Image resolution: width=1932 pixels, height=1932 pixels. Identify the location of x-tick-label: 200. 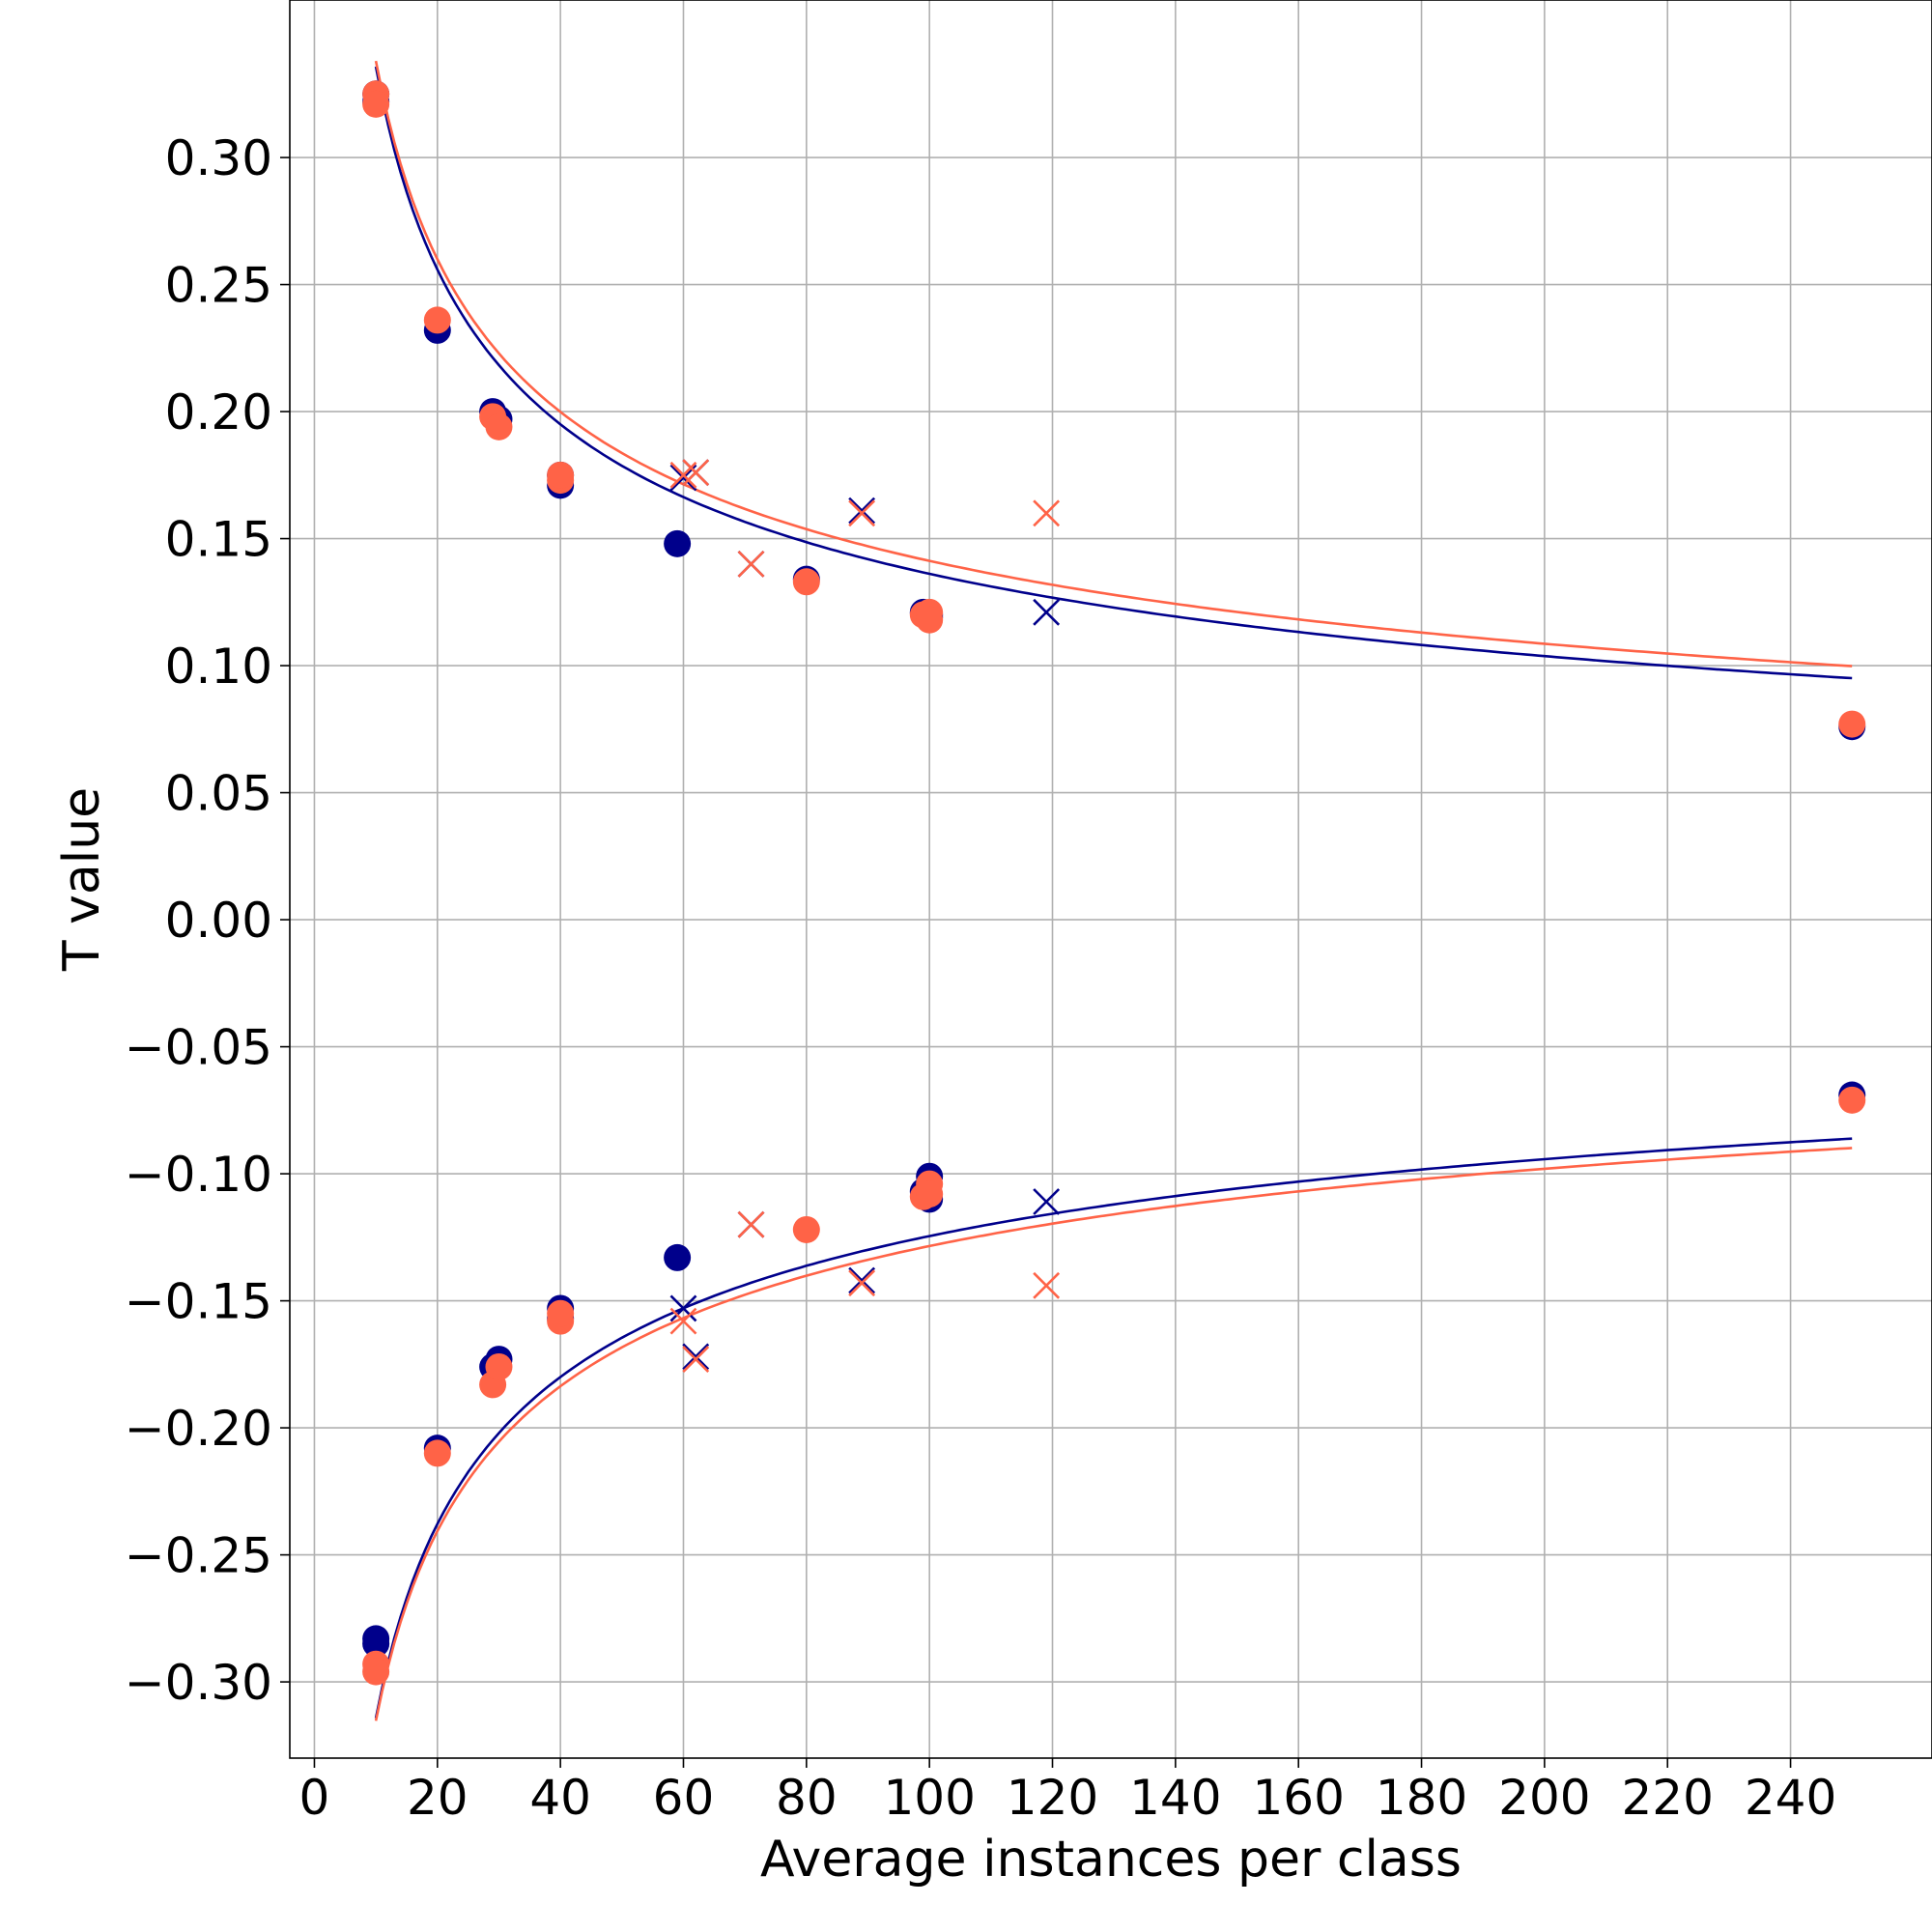
(1544, 1798).